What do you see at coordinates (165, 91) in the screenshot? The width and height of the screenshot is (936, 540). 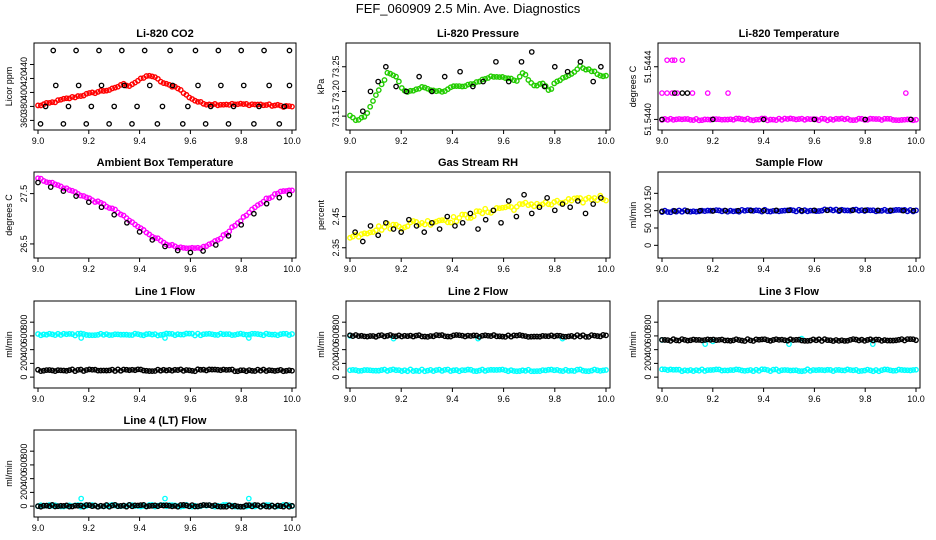 I see `series-red` at bounding box center [165, 91].